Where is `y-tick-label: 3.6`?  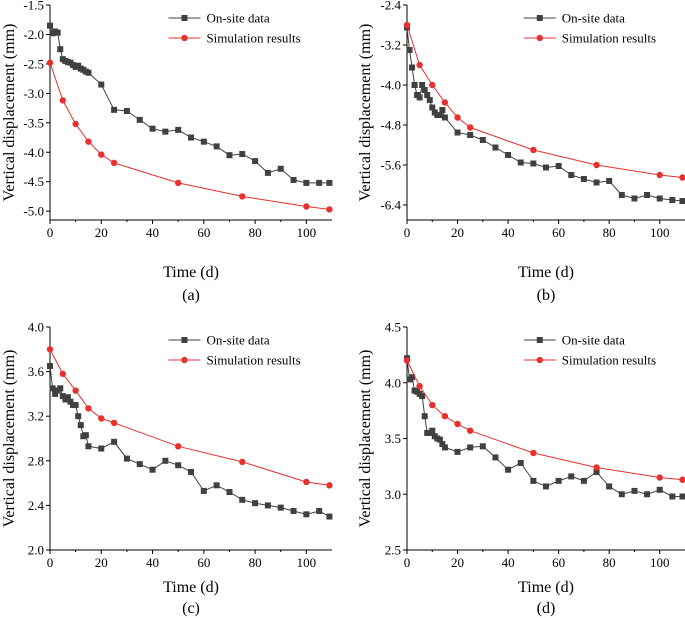 y-tick-label: 3.6 is located at coordinates (36, 371).